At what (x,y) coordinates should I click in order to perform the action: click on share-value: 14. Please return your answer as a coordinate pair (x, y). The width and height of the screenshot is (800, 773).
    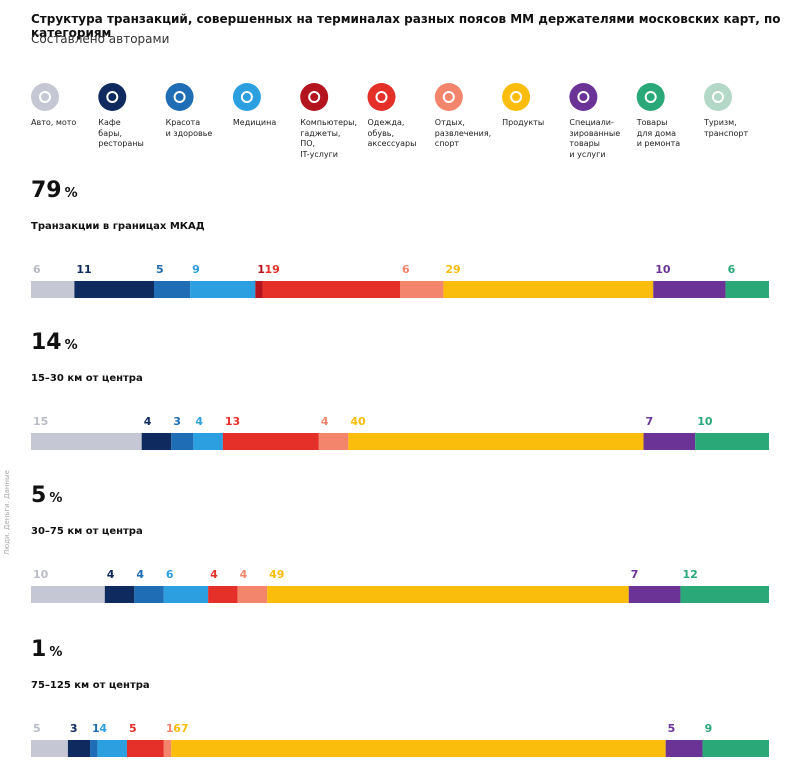
    Looking at the image, I should click on (46, 342).